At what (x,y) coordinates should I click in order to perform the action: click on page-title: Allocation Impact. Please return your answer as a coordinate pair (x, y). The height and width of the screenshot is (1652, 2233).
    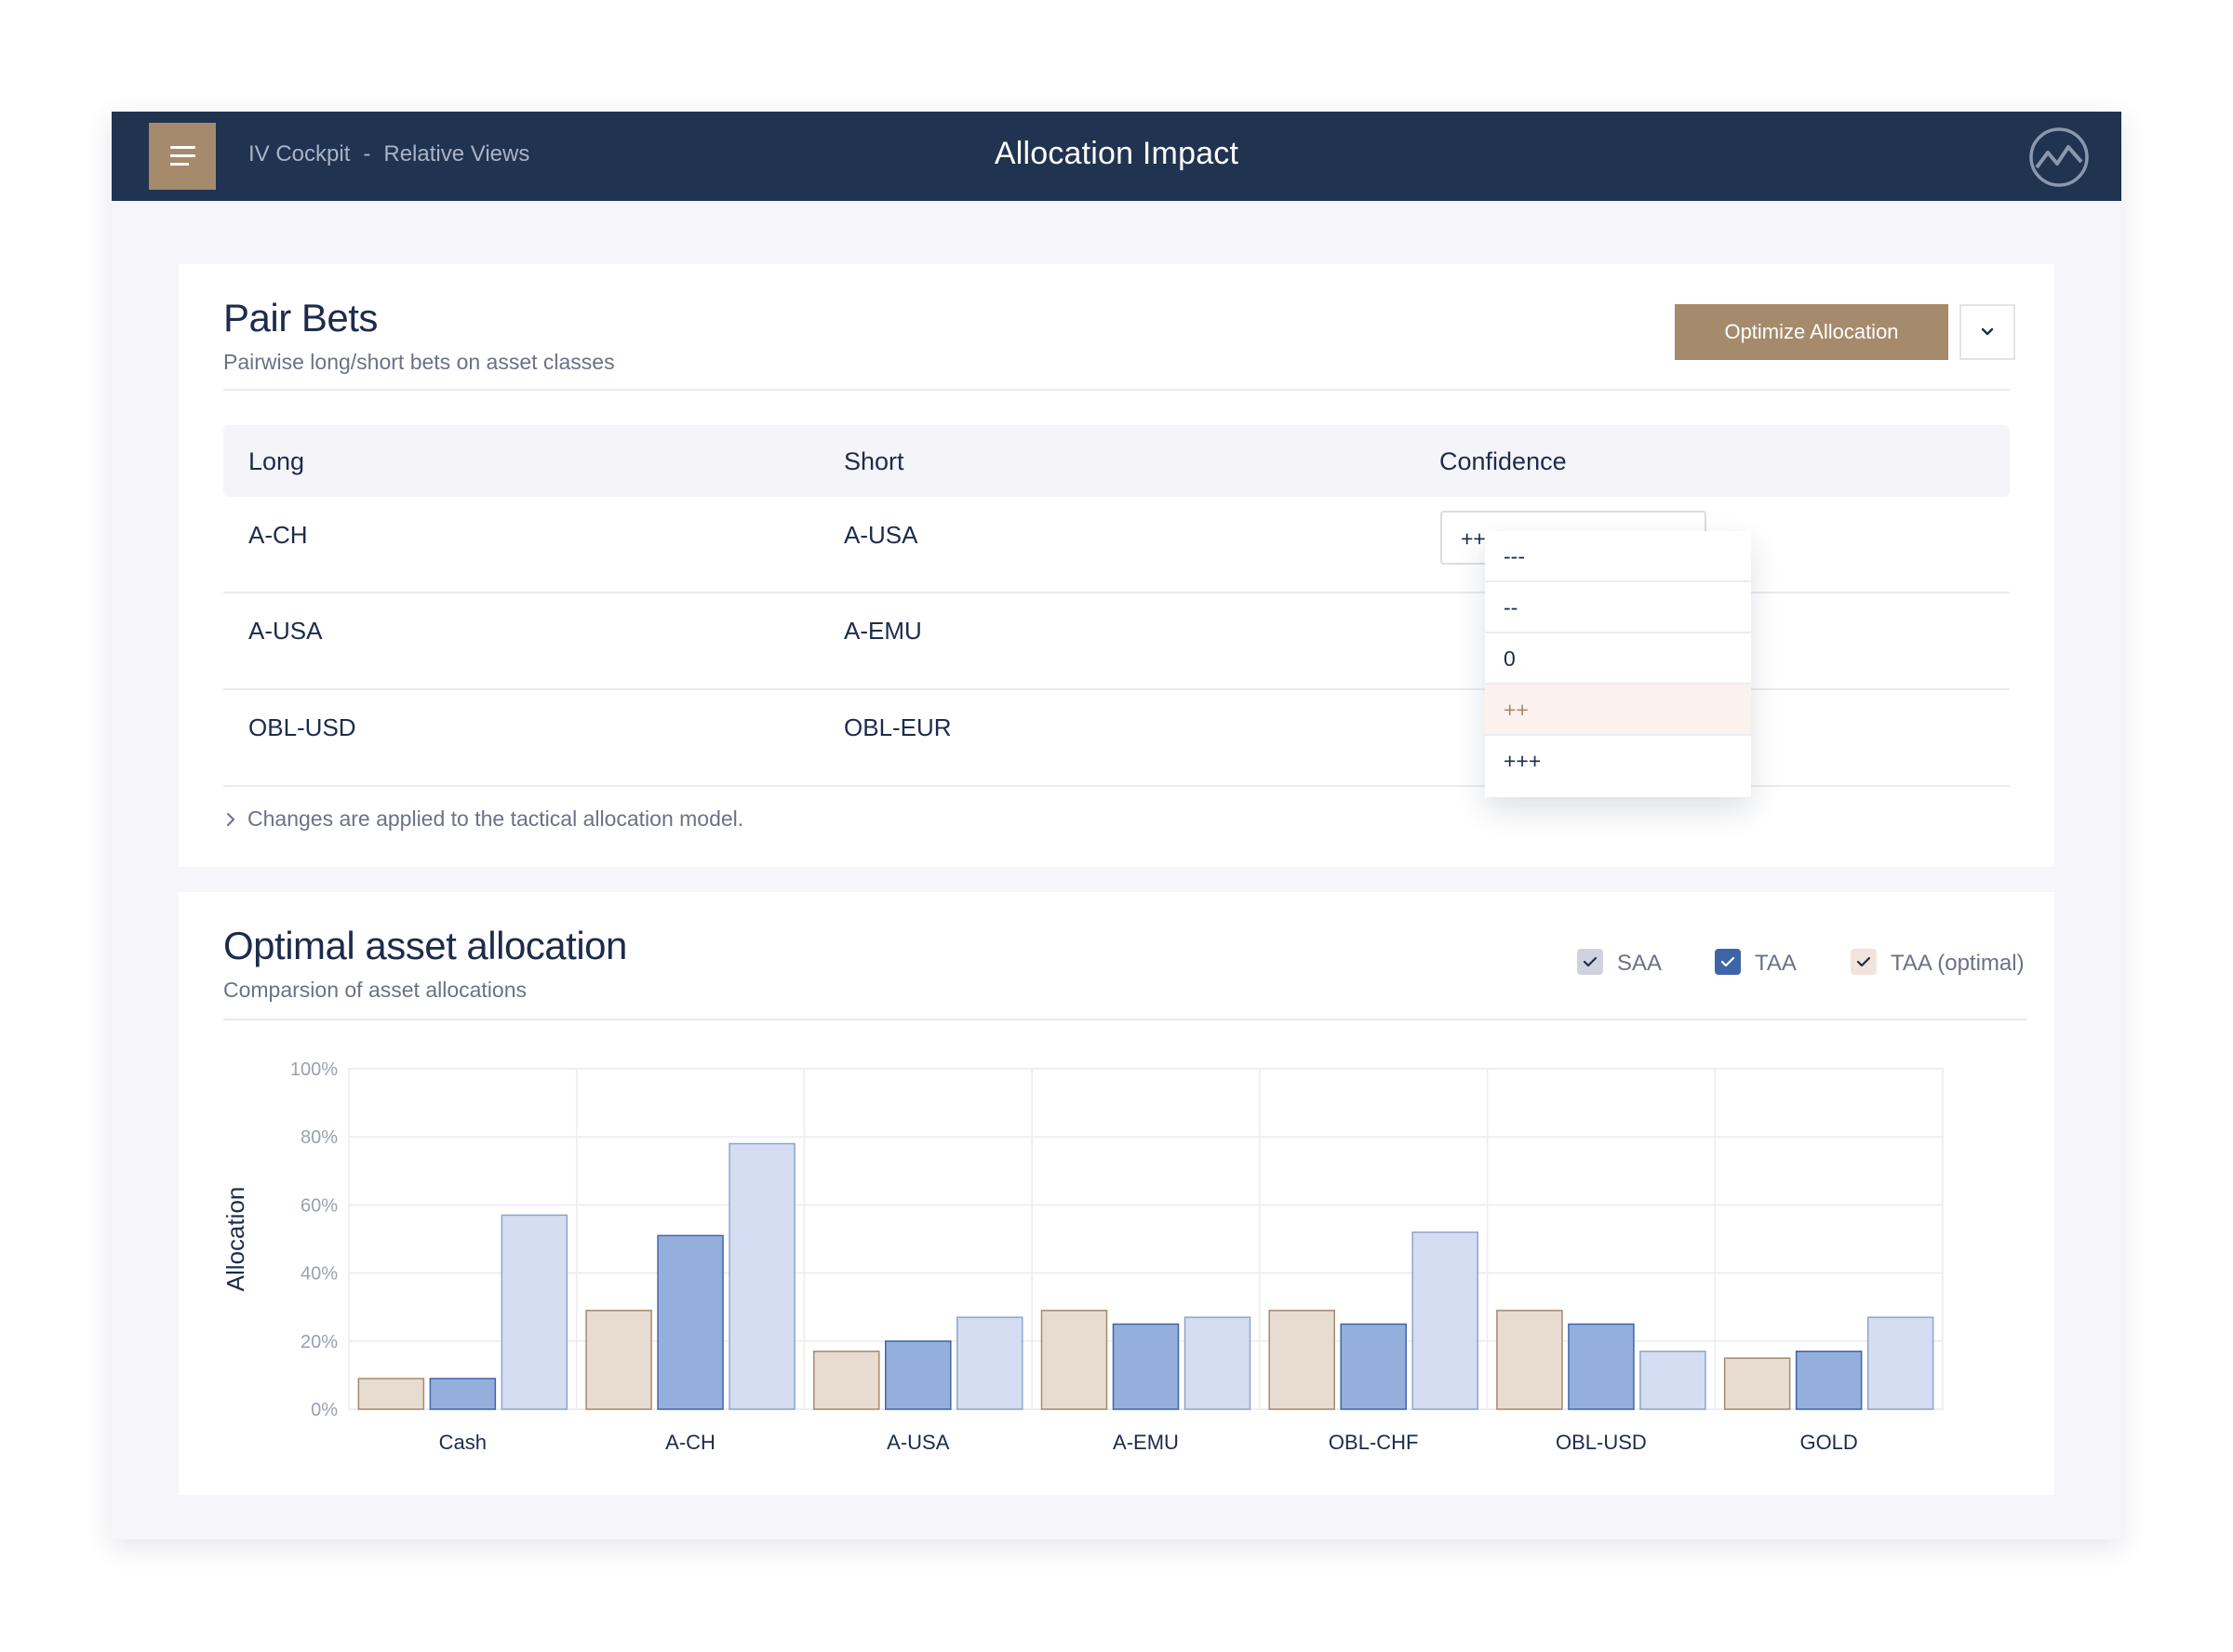
    Looking at the image, I should click on (1116, 153).